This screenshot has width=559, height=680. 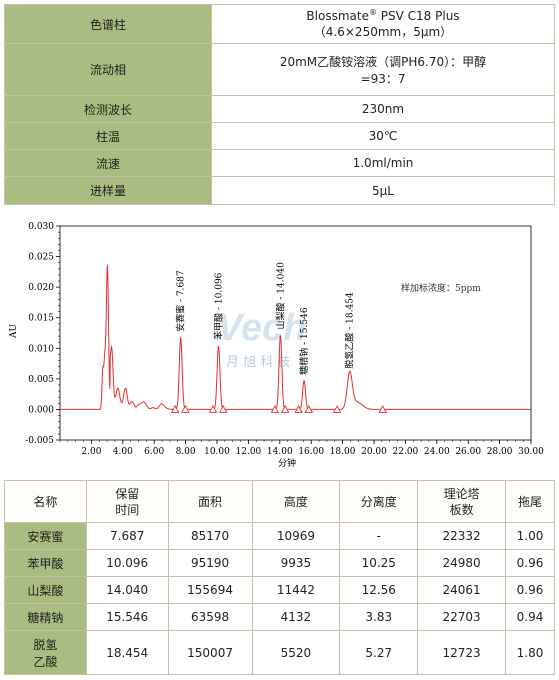 I want to click on y-tick-label: 0.020, so click(x=41, y=288).